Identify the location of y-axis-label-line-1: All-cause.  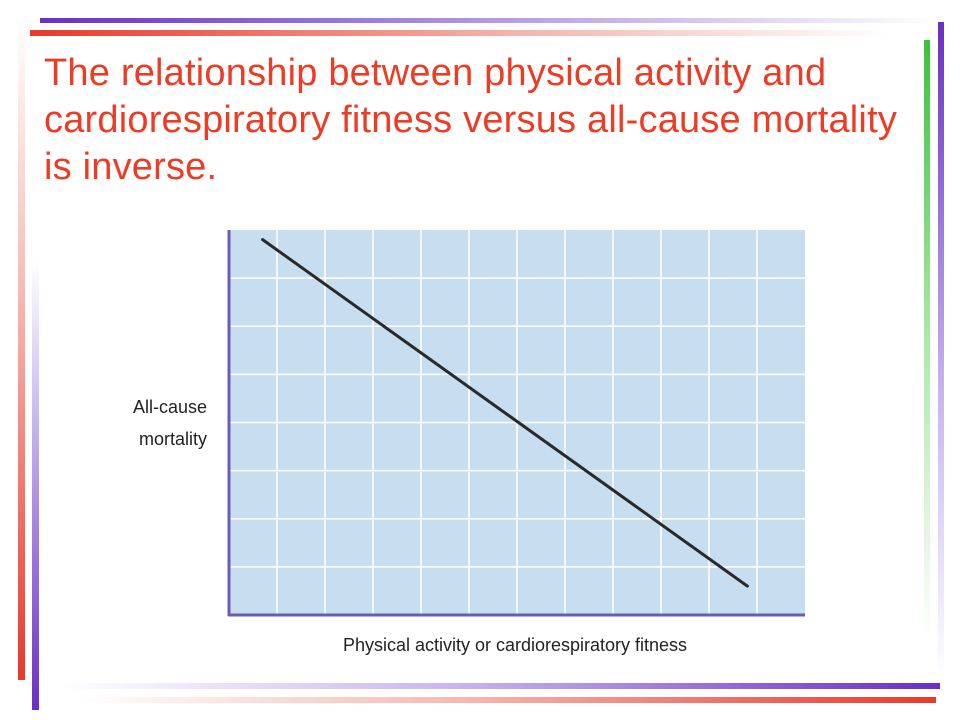
(170, 407).